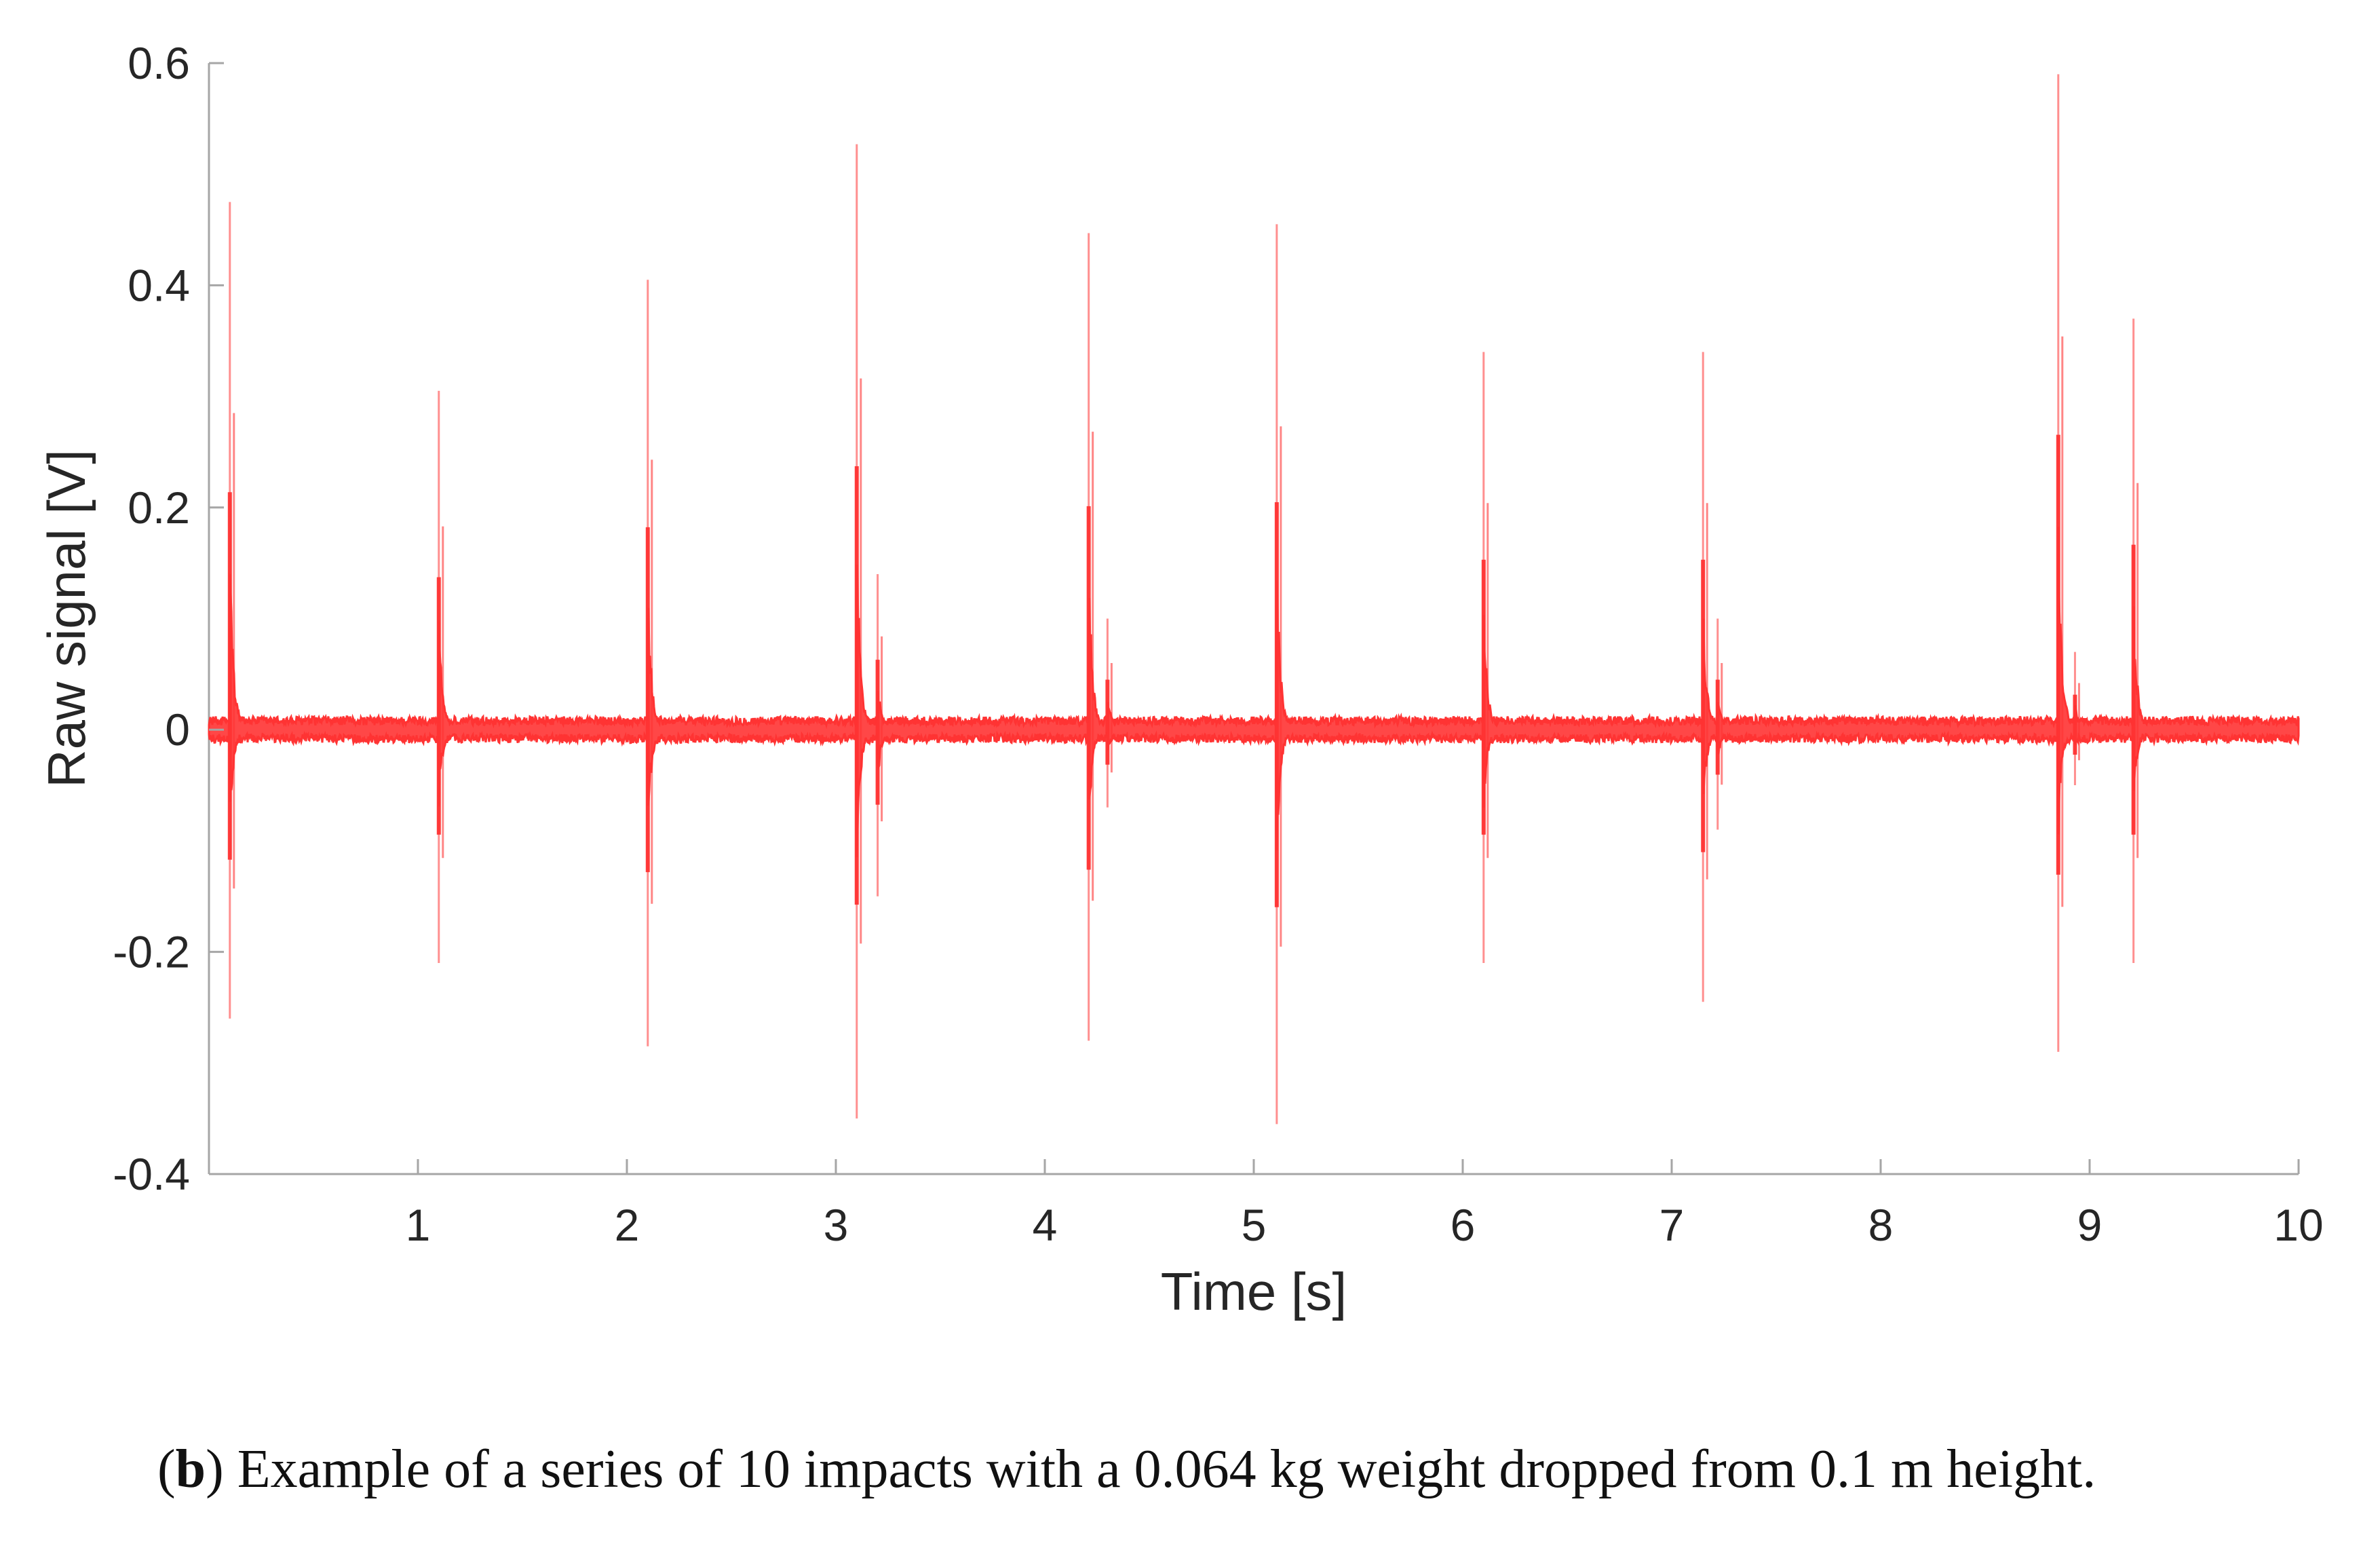  I want to click on y-tick-label: -0.2, so click(152, 952).